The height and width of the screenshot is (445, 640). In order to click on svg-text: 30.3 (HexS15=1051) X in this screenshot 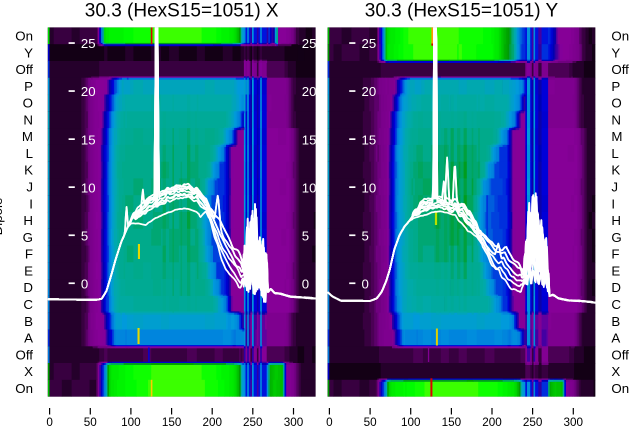, I will do `click(182, 11)`.